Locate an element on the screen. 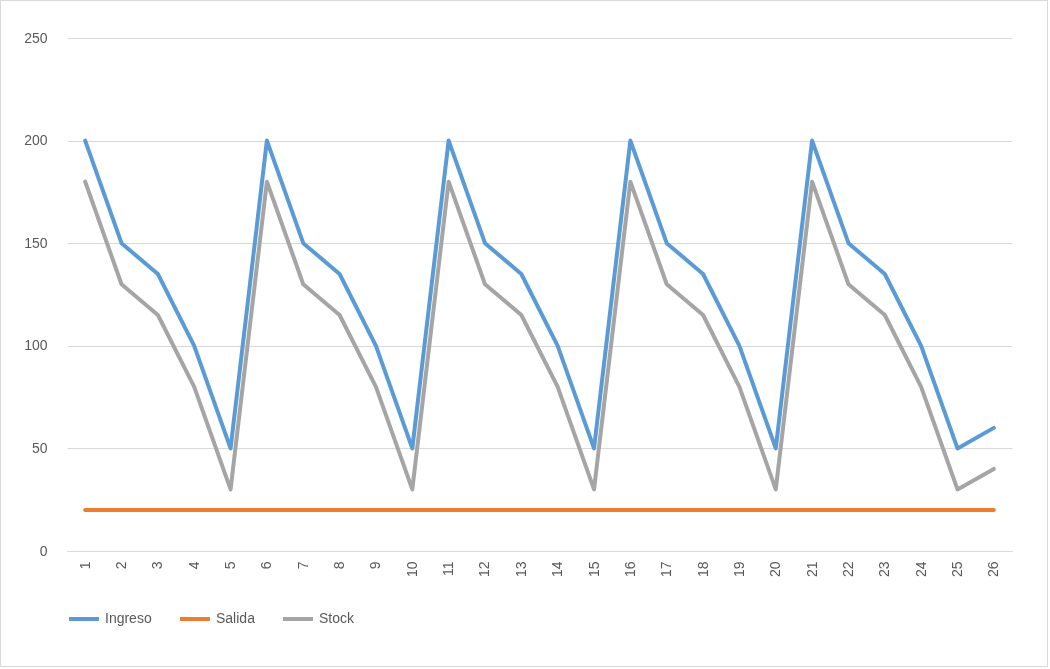 This screenshot has height=669, width=1050. x-tick-label: 5 is located at coordinates (230, 565).